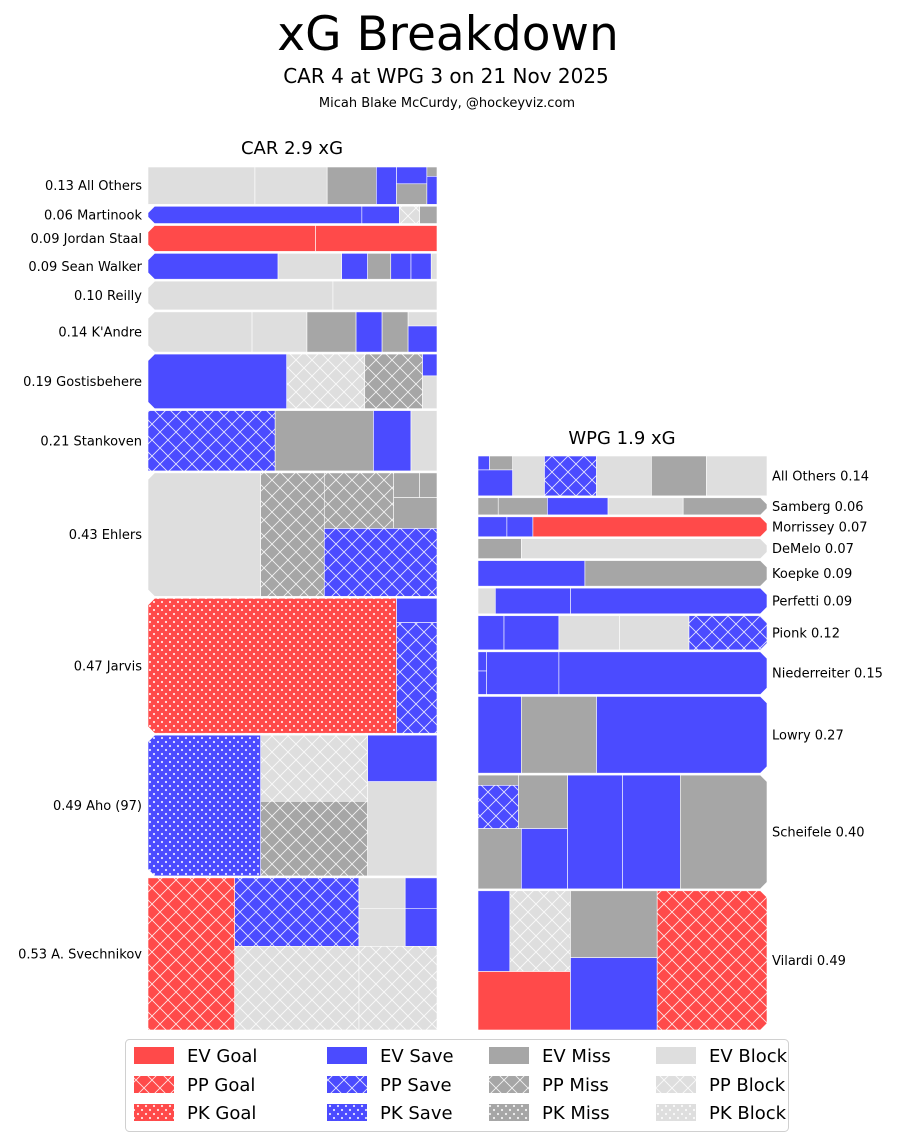 The height and width of the screenshot is (1146, 904). What do you see at coordinates (222, 1056) in the screenshot?
I see `legend-label: EV Goal` at bounding box center [222, 1056].